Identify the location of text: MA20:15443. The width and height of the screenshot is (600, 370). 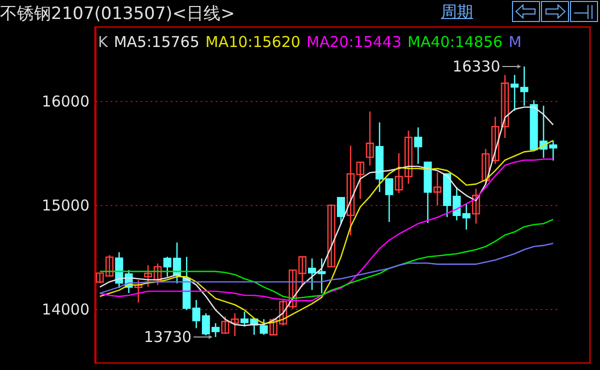
(354, 42).